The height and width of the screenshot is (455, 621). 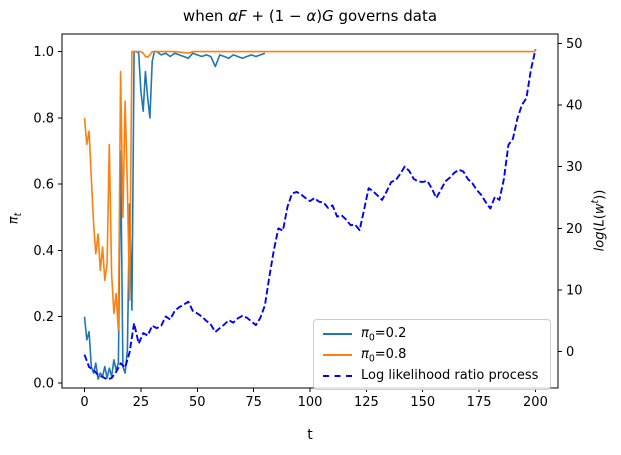 I want to click on legend-item-label: Log likelihood ratio process, so click(x=449, y=375).